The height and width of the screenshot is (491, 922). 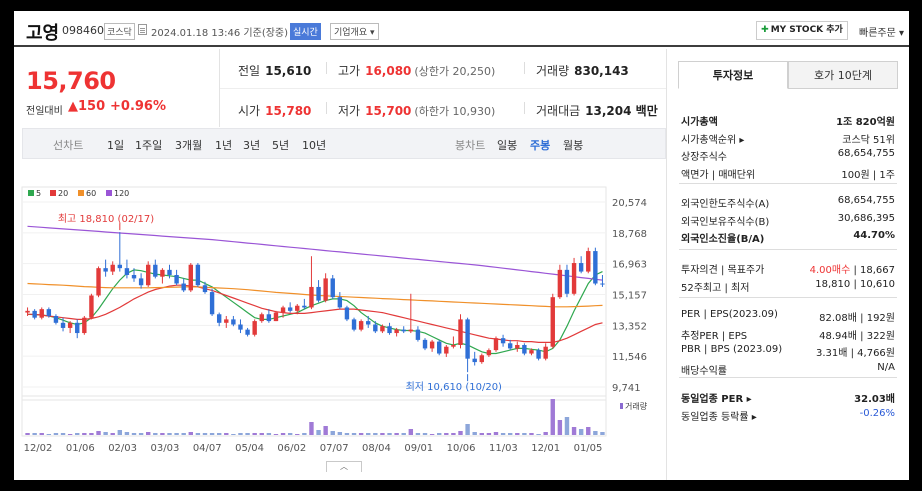 I want to click on line-chart-label: 선차트, so click(x=68, y=145).